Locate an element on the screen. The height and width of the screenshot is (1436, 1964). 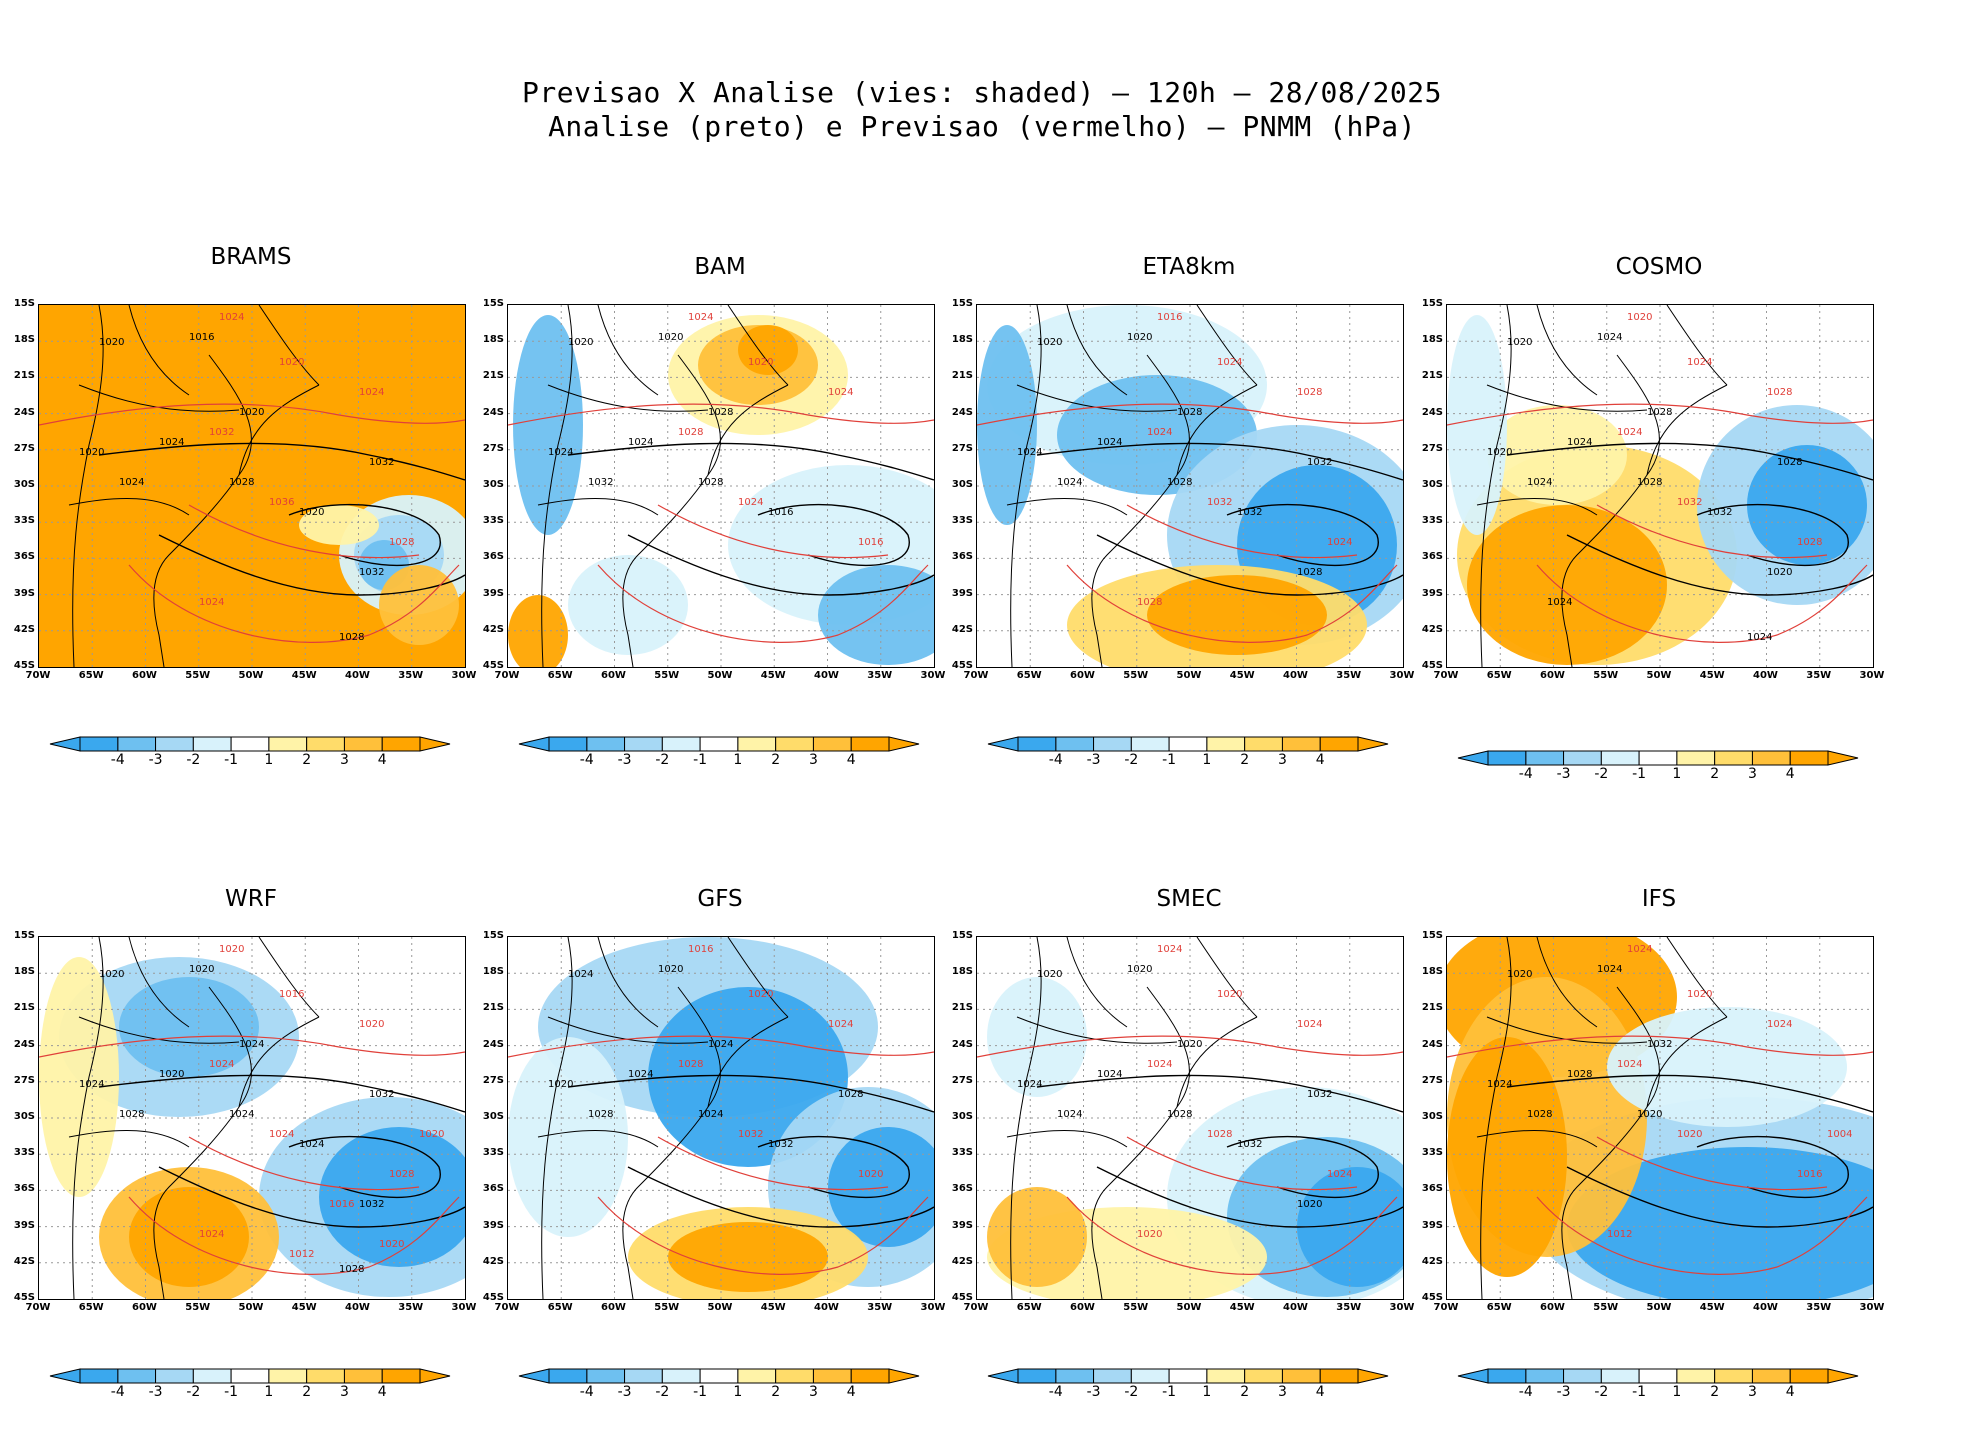
colorbar-tick-label: -4 is located at coordinates (1055, 1392).